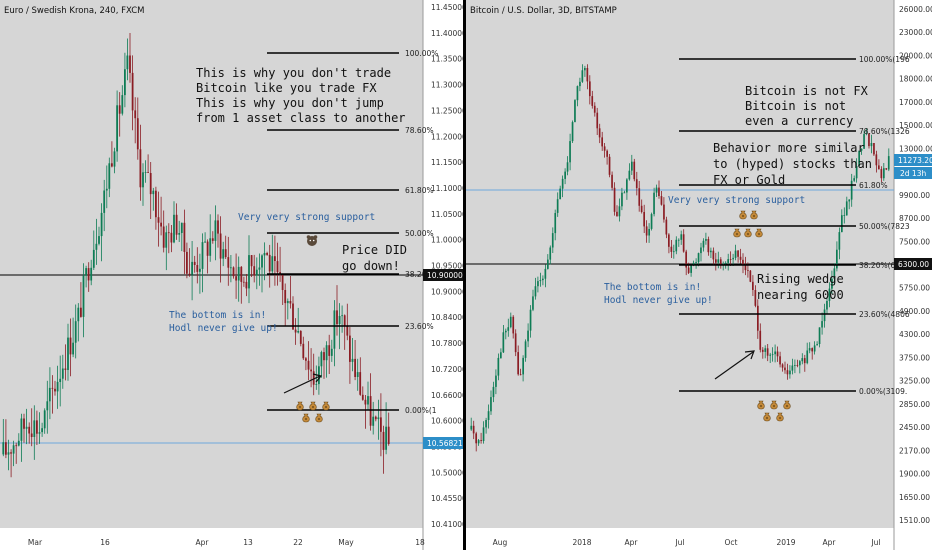 The image size is (932, 550). I want to click on time-tick-label: Aug, so click(500, 542).